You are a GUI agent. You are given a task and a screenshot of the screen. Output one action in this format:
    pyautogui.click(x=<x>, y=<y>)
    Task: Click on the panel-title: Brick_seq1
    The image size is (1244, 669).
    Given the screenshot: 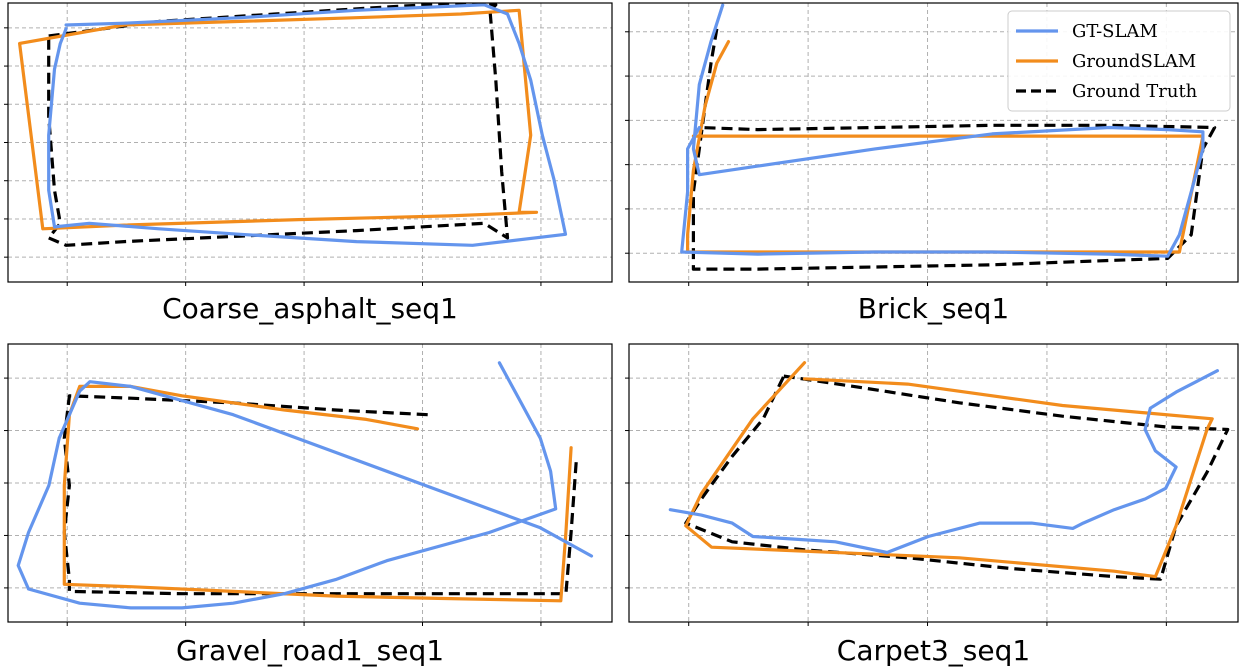 What is the action you would take?
    pyautogui.click(x=934, y=308)
    